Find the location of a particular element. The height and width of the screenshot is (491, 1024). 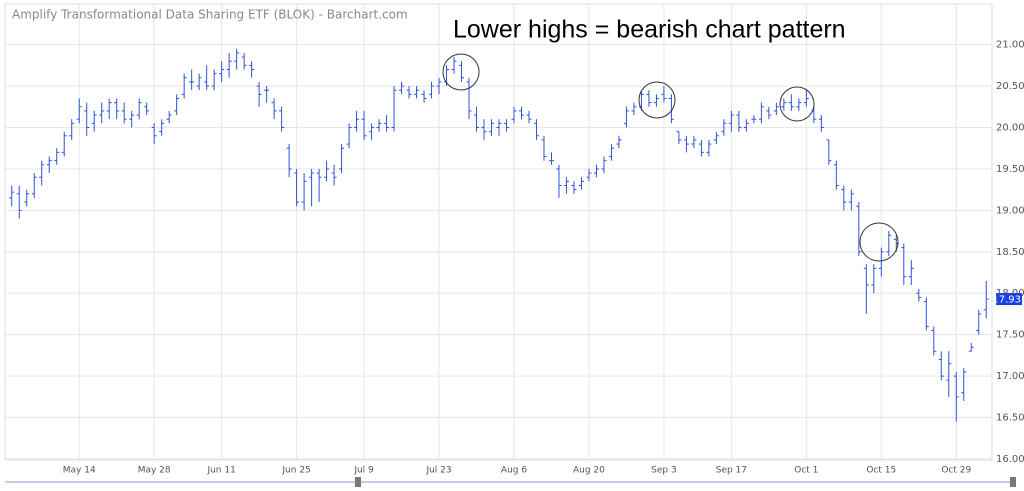

last-price-box is located at coordinates (1009, 299).